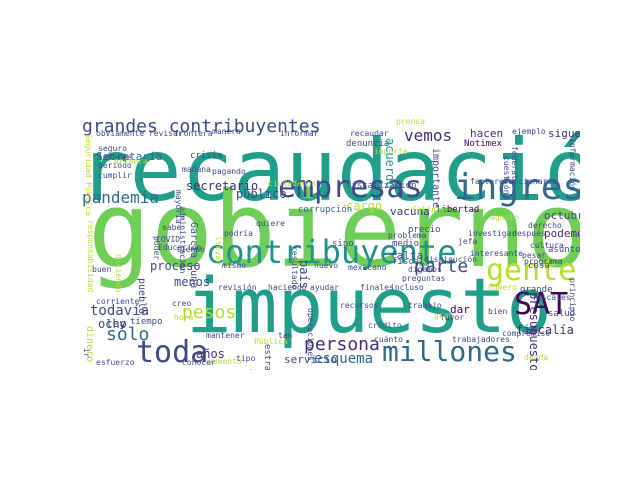 The height and width of the screenshot is (480, 640). What do you see at coordinates (222, 186) in the screenshot?
I see `cloud-word: secretario` at bounding box center [222, 186].